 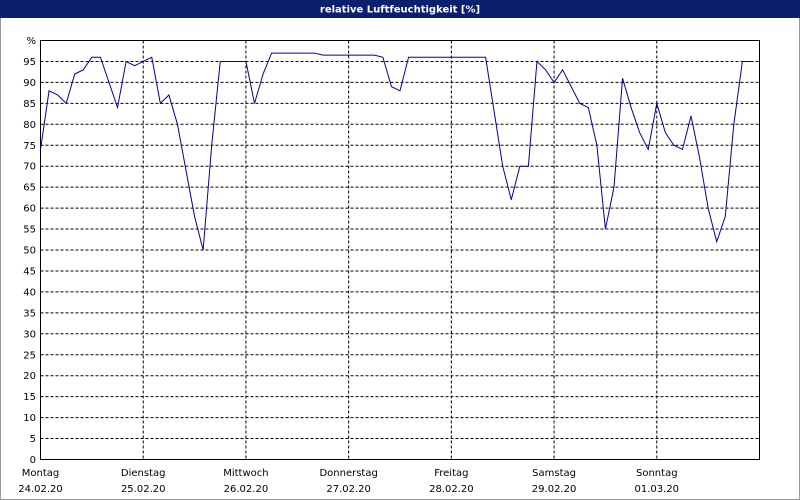 I want to click on y-tick-label: 80, so click(x=29, y=125).